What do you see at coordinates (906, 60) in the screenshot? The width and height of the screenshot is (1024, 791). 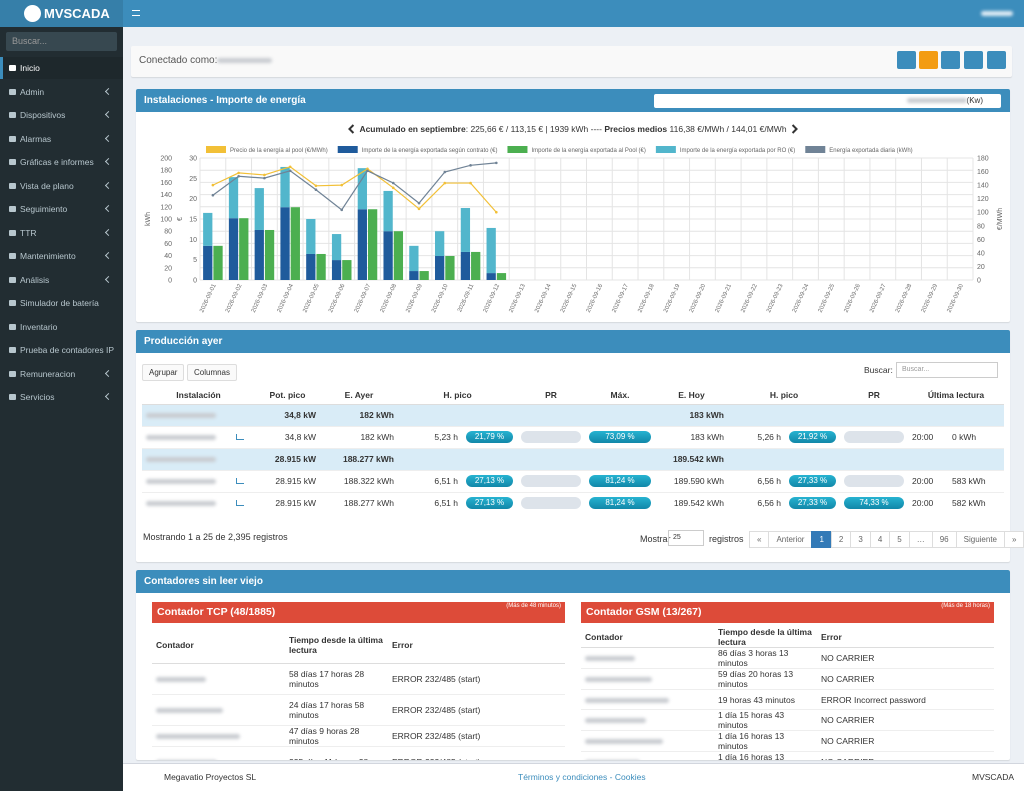 I see `tool-button` at bounding box center [906, 60].